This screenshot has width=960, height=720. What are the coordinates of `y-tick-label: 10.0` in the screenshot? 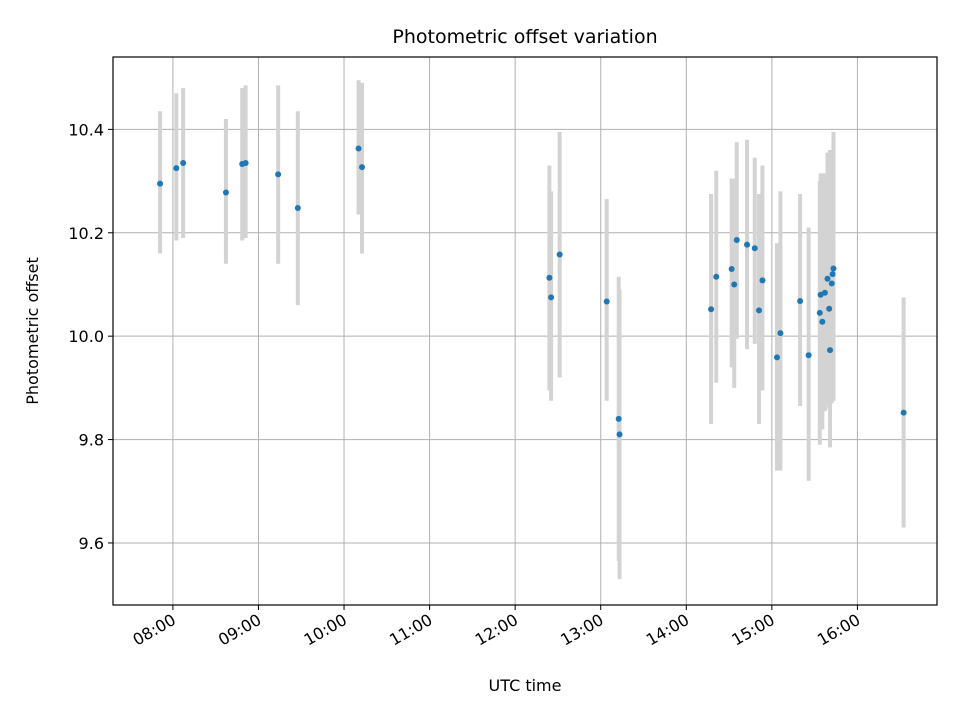 It's located at (86, 336).